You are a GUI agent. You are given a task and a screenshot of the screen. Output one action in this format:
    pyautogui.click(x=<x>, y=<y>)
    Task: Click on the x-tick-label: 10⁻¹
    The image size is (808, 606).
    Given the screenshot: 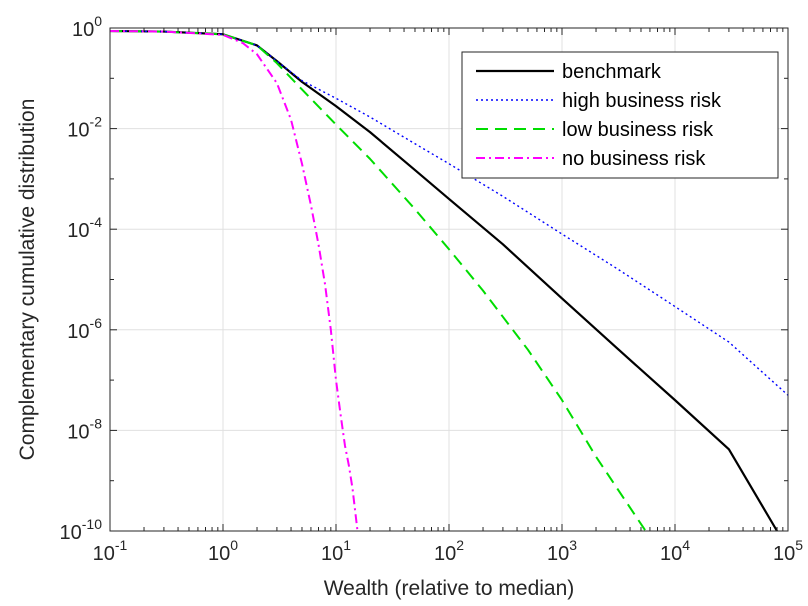 What is the action you would take?
    pyautogui.click(x=110, y=551)
    